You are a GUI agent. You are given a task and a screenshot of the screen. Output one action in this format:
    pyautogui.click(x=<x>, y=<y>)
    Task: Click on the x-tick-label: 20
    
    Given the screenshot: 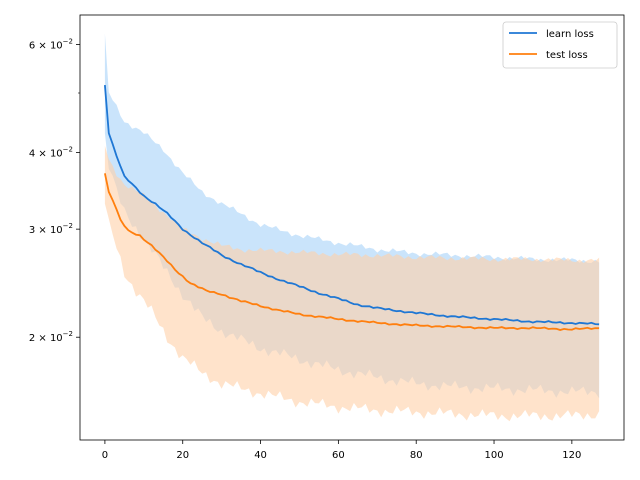 What is the action you would take?
    pyautogui.click(x=182, y=455)
    